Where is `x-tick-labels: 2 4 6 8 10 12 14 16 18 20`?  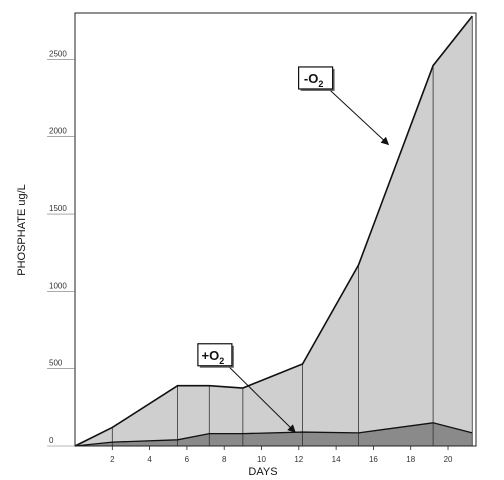
x-tick-labels: 2 4 6 8 10 12 14 16 18 20 is located at coordinates (281, 455).